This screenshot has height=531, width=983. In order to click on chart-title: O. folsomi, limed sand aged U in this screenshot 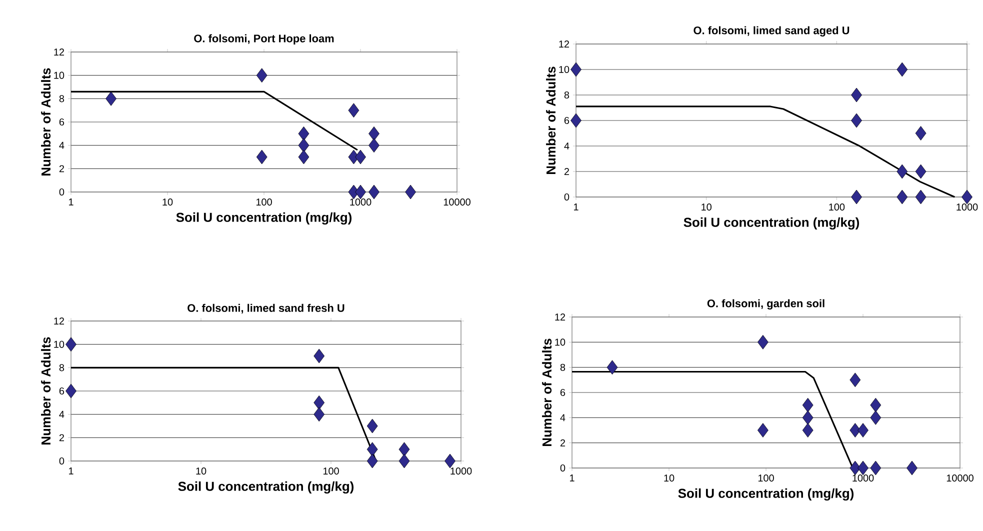, I will do `click(772, 31)`.